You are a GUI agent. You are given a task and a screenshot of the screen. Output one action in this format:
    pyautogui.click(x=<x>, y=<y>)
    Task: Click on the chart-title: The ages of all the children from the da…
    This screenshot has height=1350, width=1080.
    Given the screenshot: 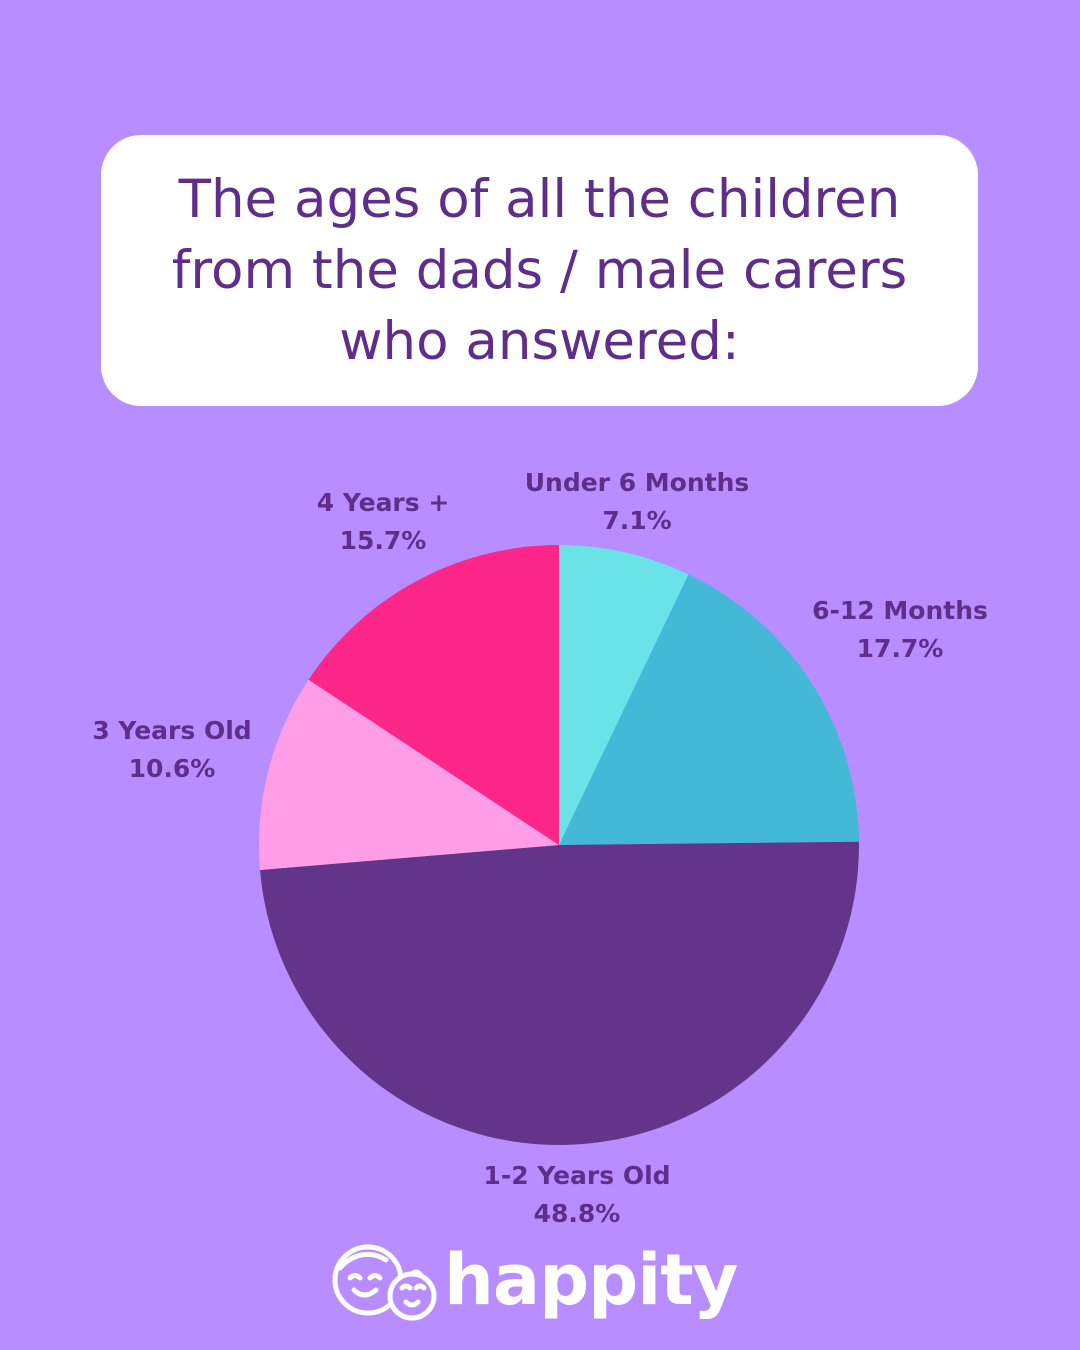 What is the action you would take?
    pyautogui.click(x=539, y=270)
    